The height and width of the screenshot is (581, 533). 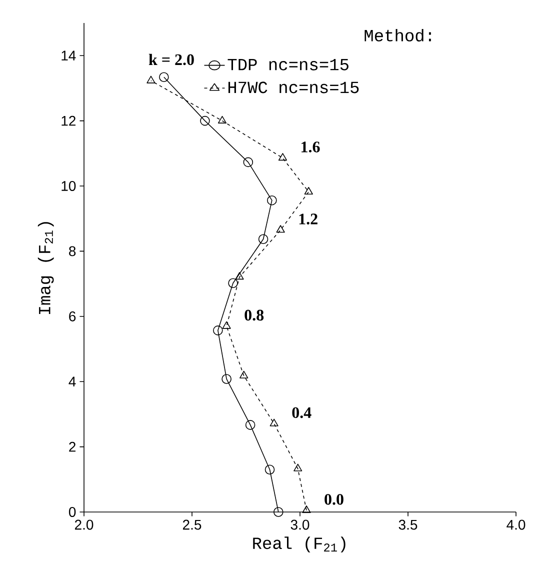 I want to click on annotation: 0.4, so click(x=302, y=412).